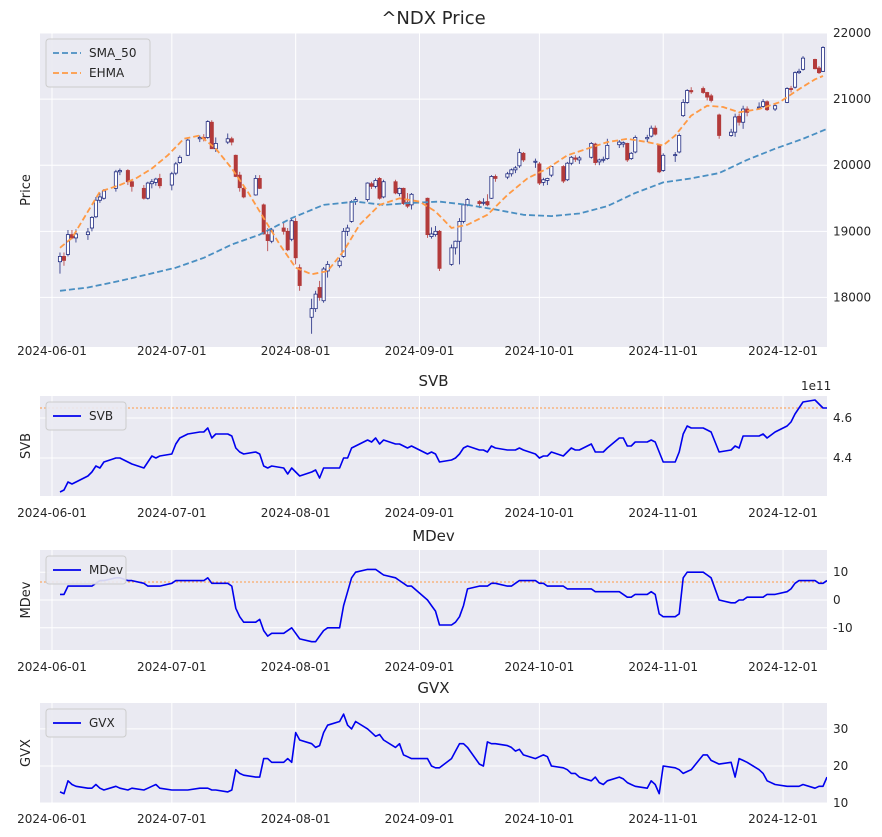  I want to click on svb-xtick-label: 2024-09-01, so click(420, 513).